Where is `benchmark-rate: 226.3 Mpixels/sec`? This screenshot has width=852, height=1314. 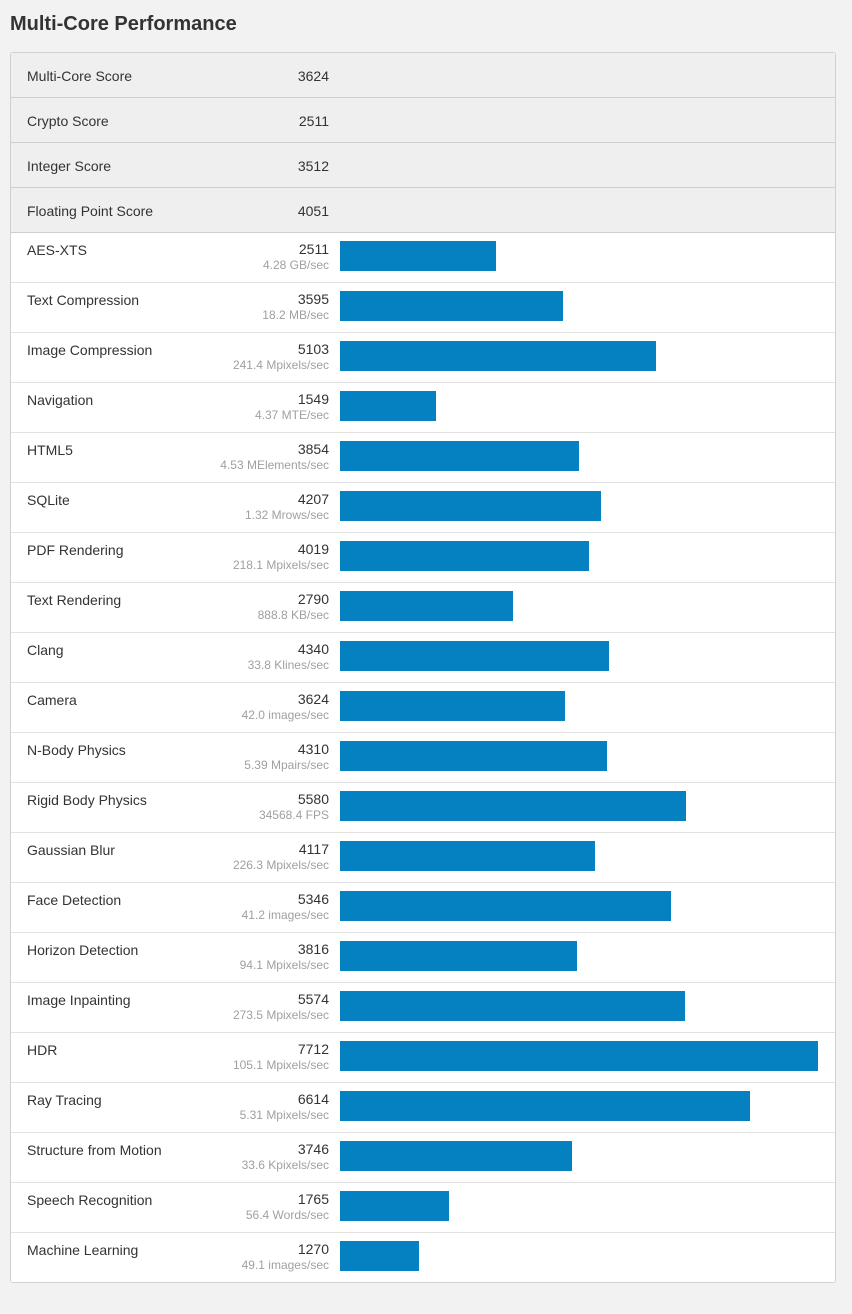 benchmark-rate: 226.3 Mpixels/sec is located at coordinates (280, 865).